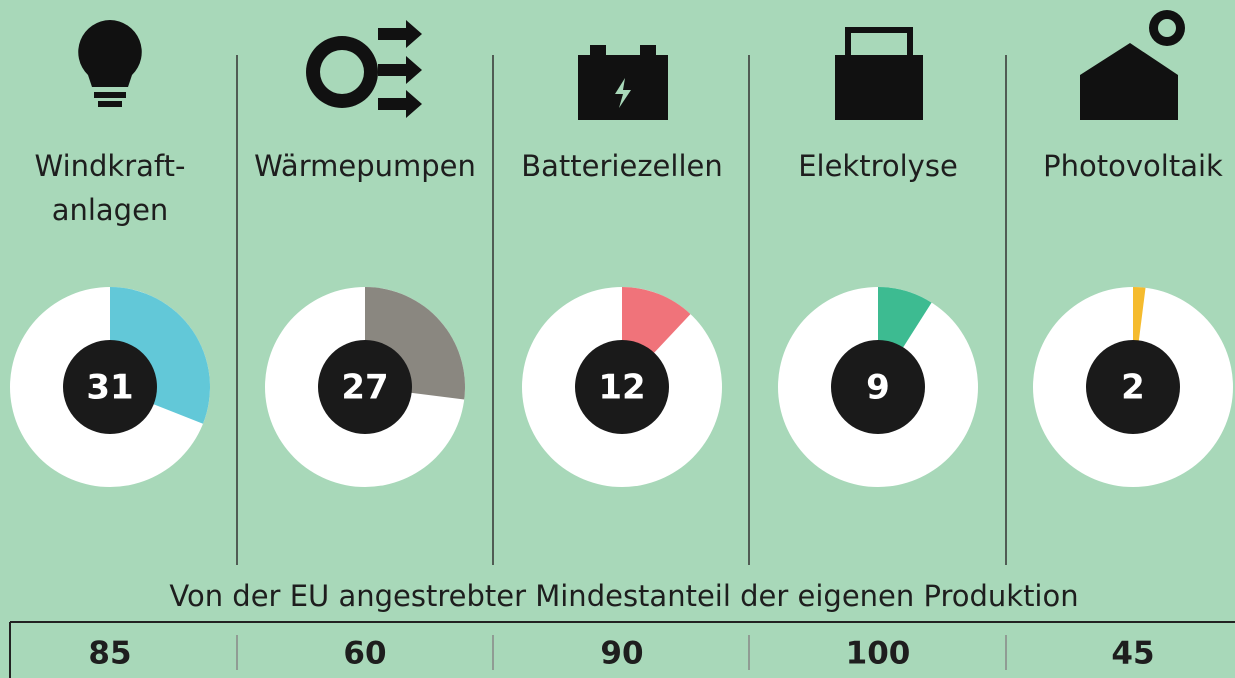 This screenshot has width=1235, height=678. Describe the element at coordinates (400, 69) in the screenshot. I see `arrows-icon` at that location.